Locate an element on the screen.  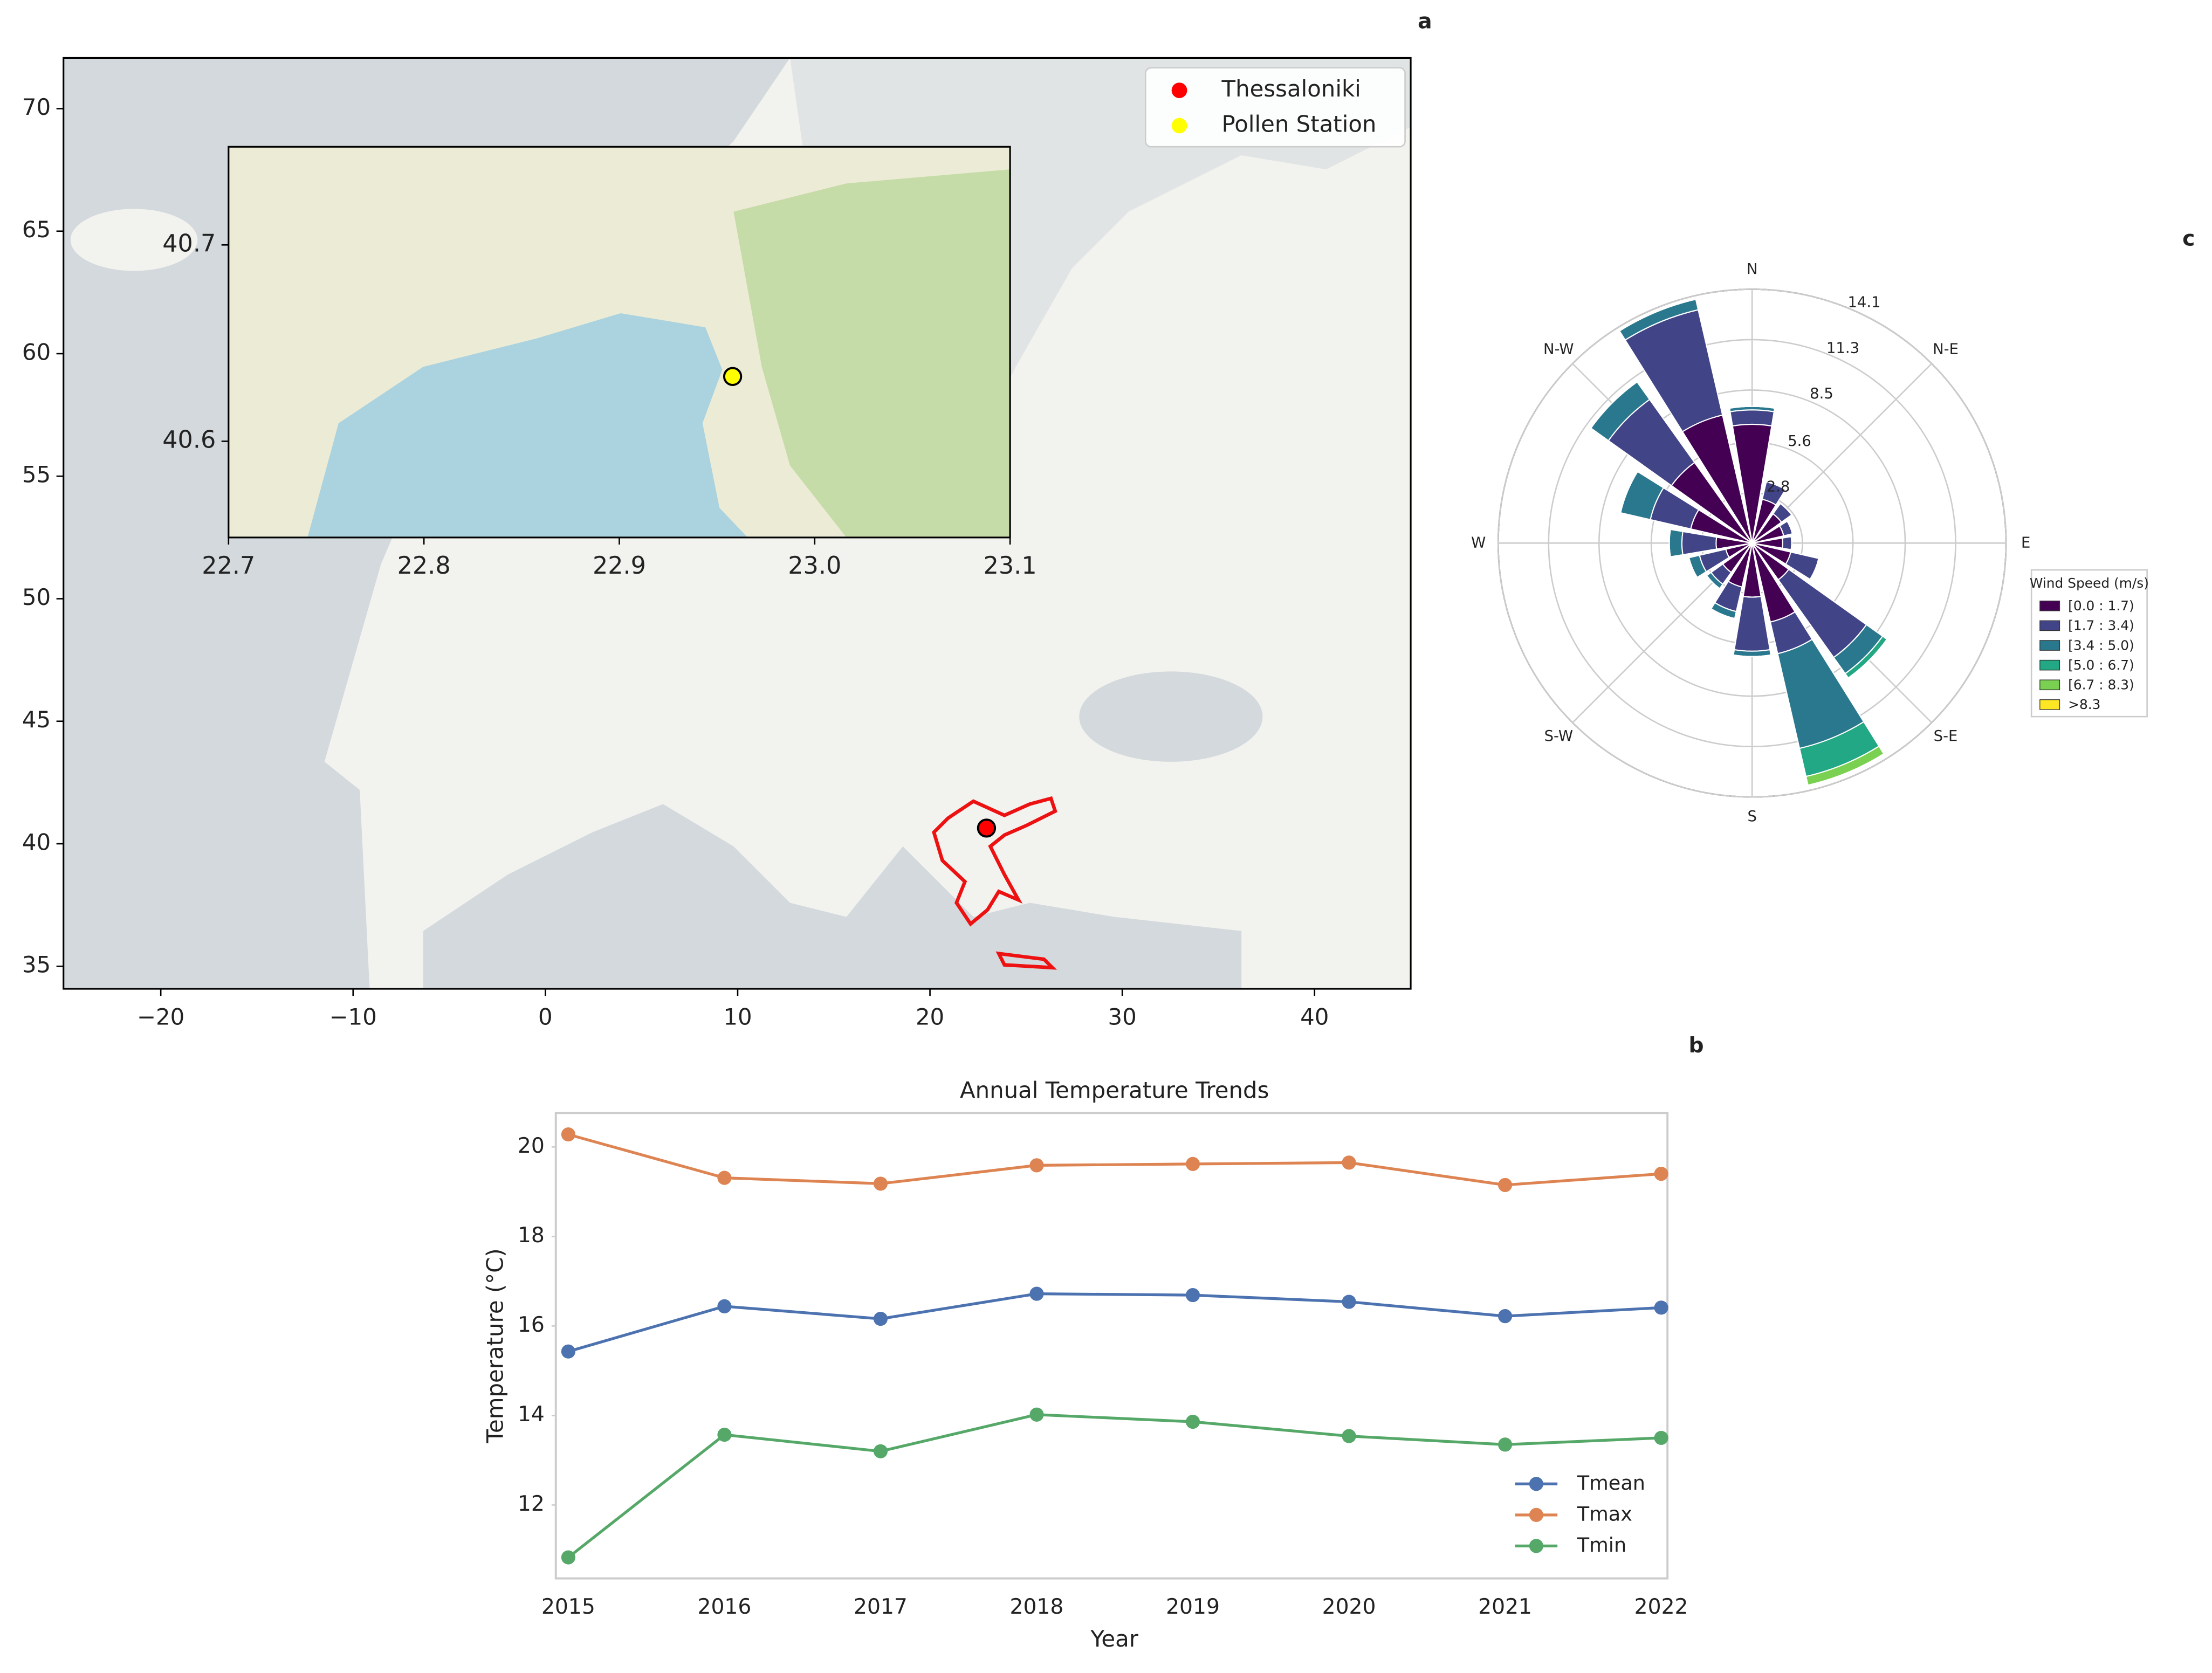
legend-label: [3.4 : 5.0) is located at coordinates (2101, 645).